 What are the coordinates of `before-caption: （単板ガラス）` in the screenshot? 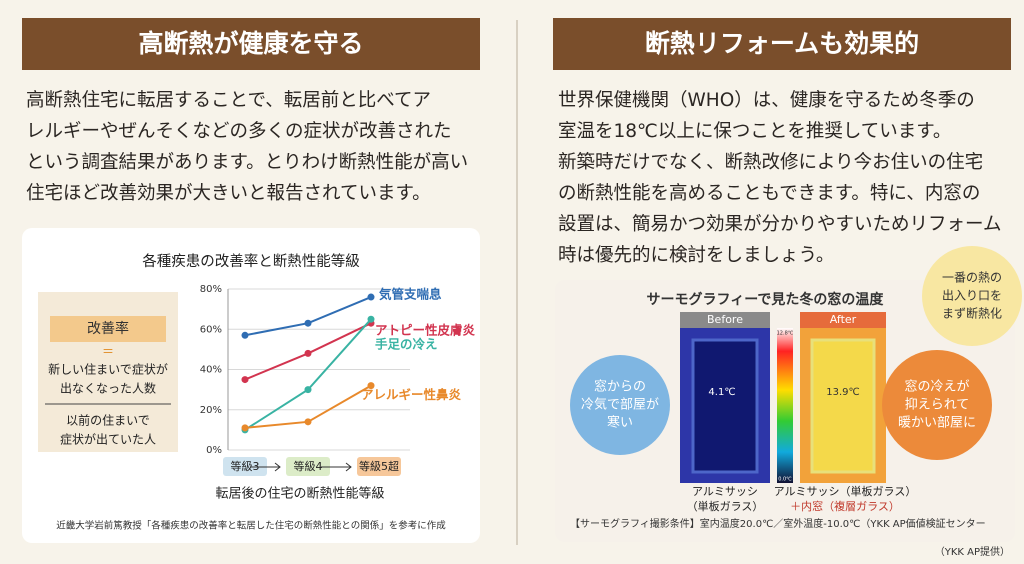 It's located at (725, 506).